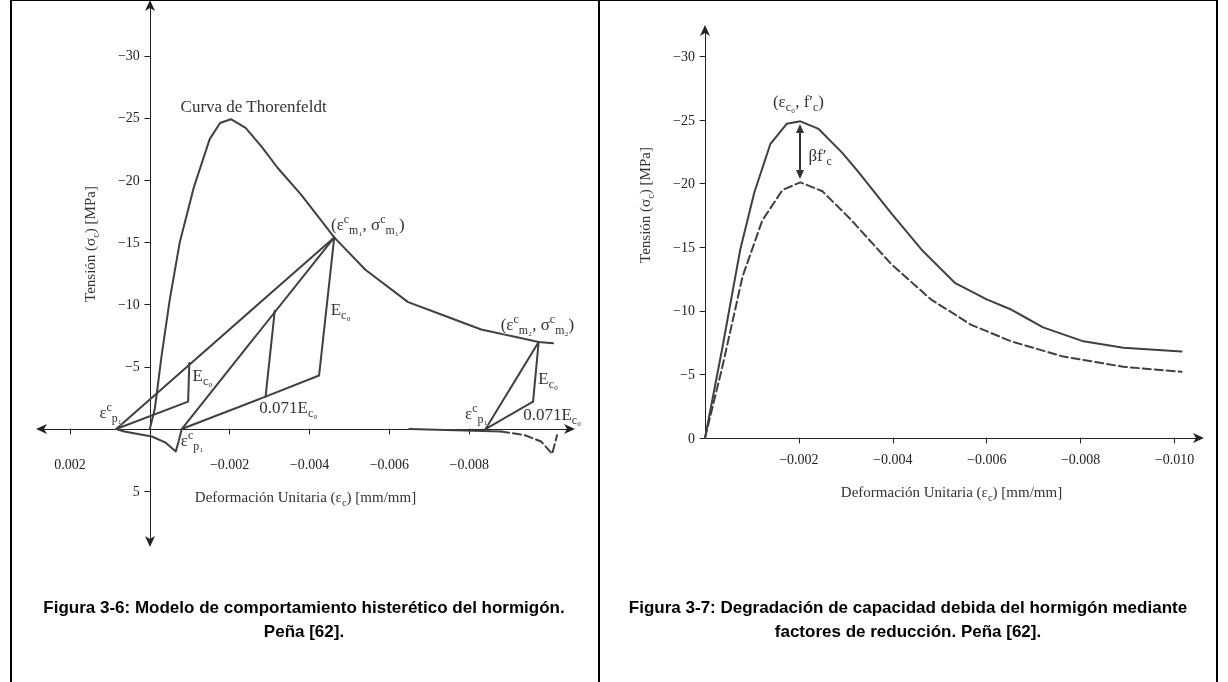 The image size is (1228, 682). What do you see at coordinates (908, 620) in the screenshot?
I see `text: Figura 3-7: Degradación de capacidad debida del hormigón mediante factores de reducción. Peña [62].` at bounding box center [908, 620].